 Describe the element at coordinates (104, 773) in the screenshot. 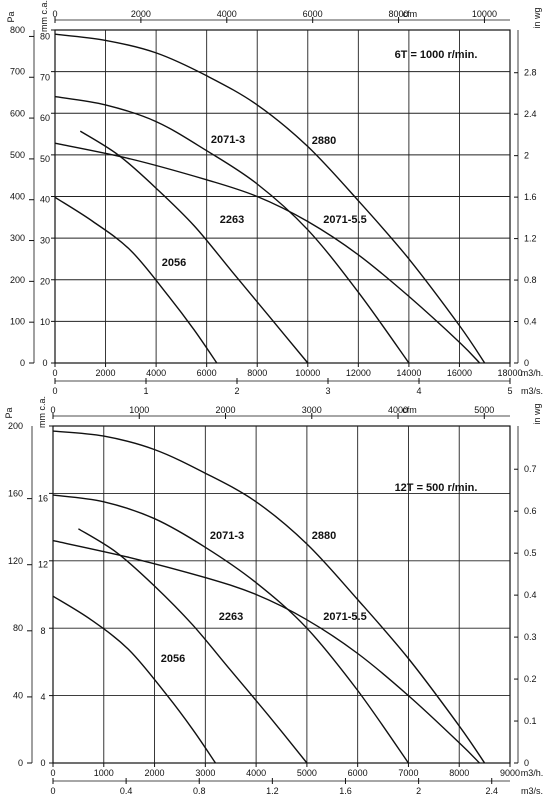

I see `x-tick-label-m3h: 1000` at that location.